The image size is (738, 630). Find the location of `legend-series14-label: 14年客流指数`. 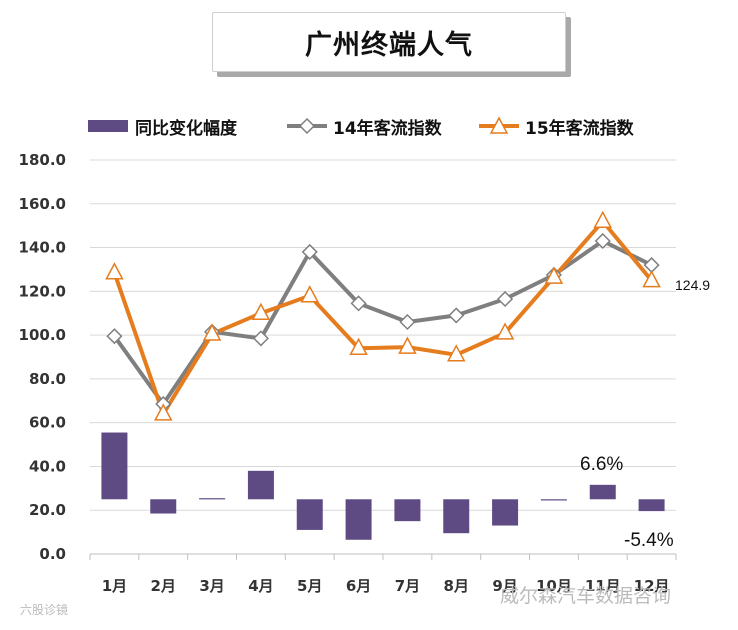

legend-series14-label: 14年客流指数 is located at coordinates (388, 128).